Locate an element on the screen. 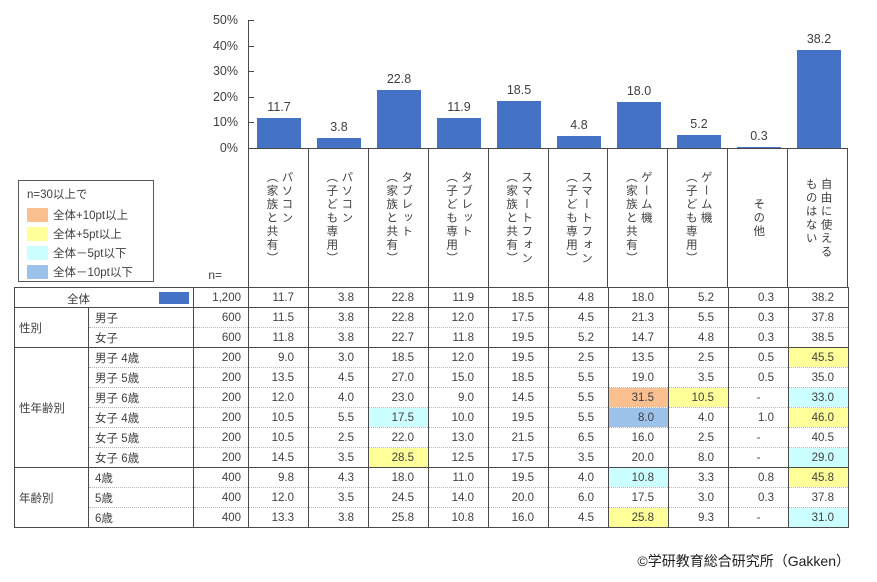  value-cell: 22.7 is located at coordinates (398, 337).